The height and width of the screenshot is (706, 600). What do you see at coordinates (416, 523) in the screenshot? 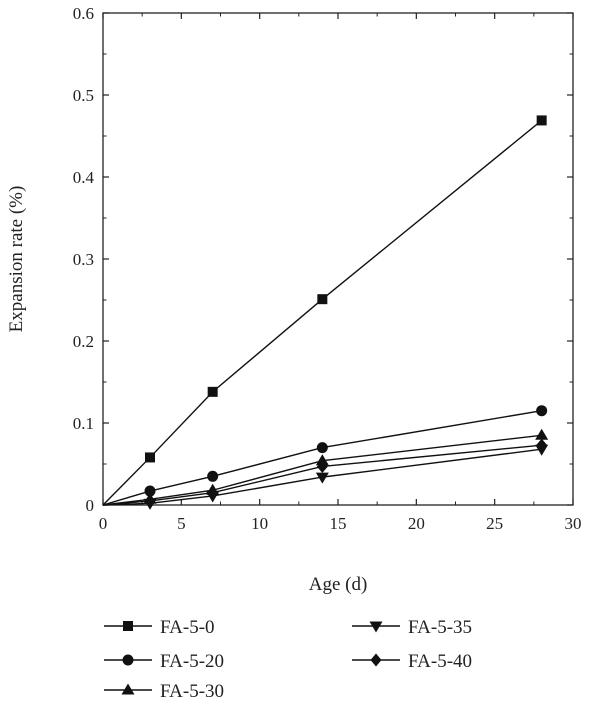
I see `x-tick-label: 20` at bounding box center [416, 523].